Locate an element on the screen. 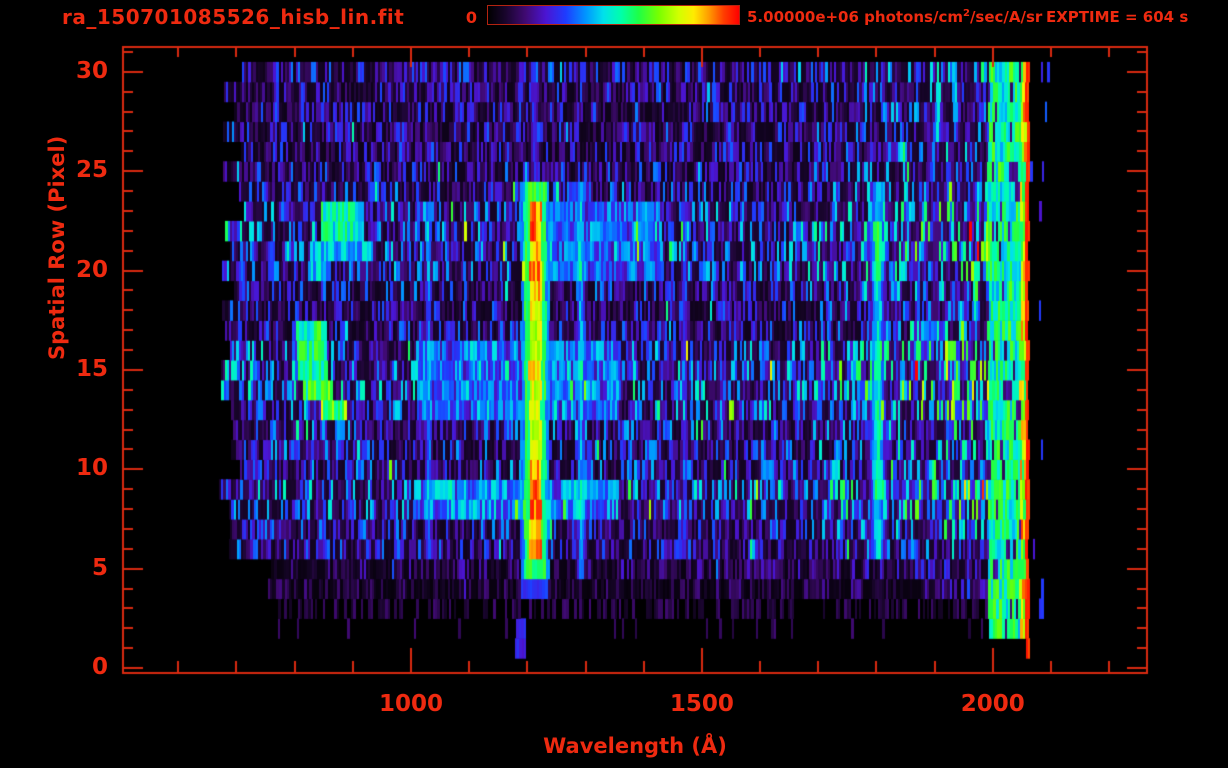 Image resolution: width=1228 pixels, height=768 pixels. y-tick-label: 0 is located at coordinates (99, 667).